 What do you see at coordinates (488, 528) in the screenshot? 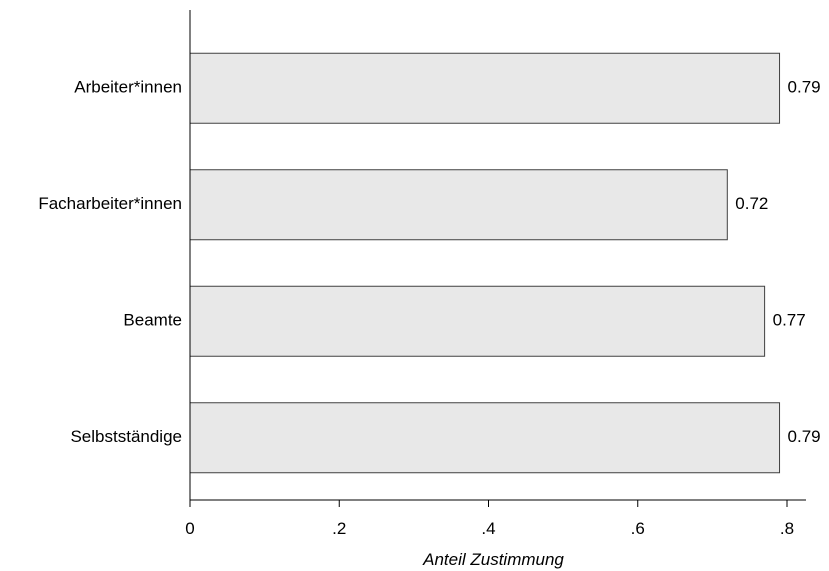
I see `x-tick-label: .4` at bounding box center [488, 528].